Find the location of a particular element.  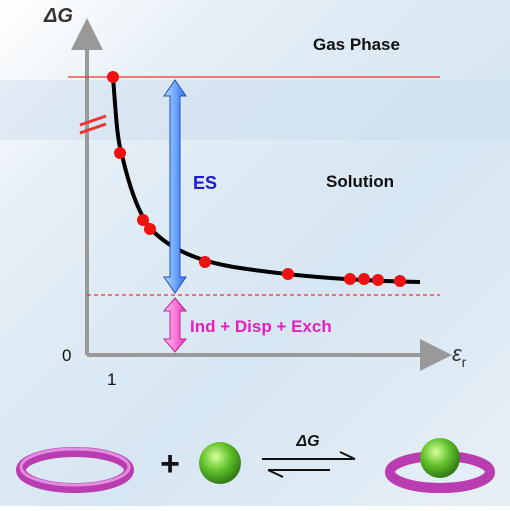

arrow-label: ΔG is located at coordinates (307, 441).